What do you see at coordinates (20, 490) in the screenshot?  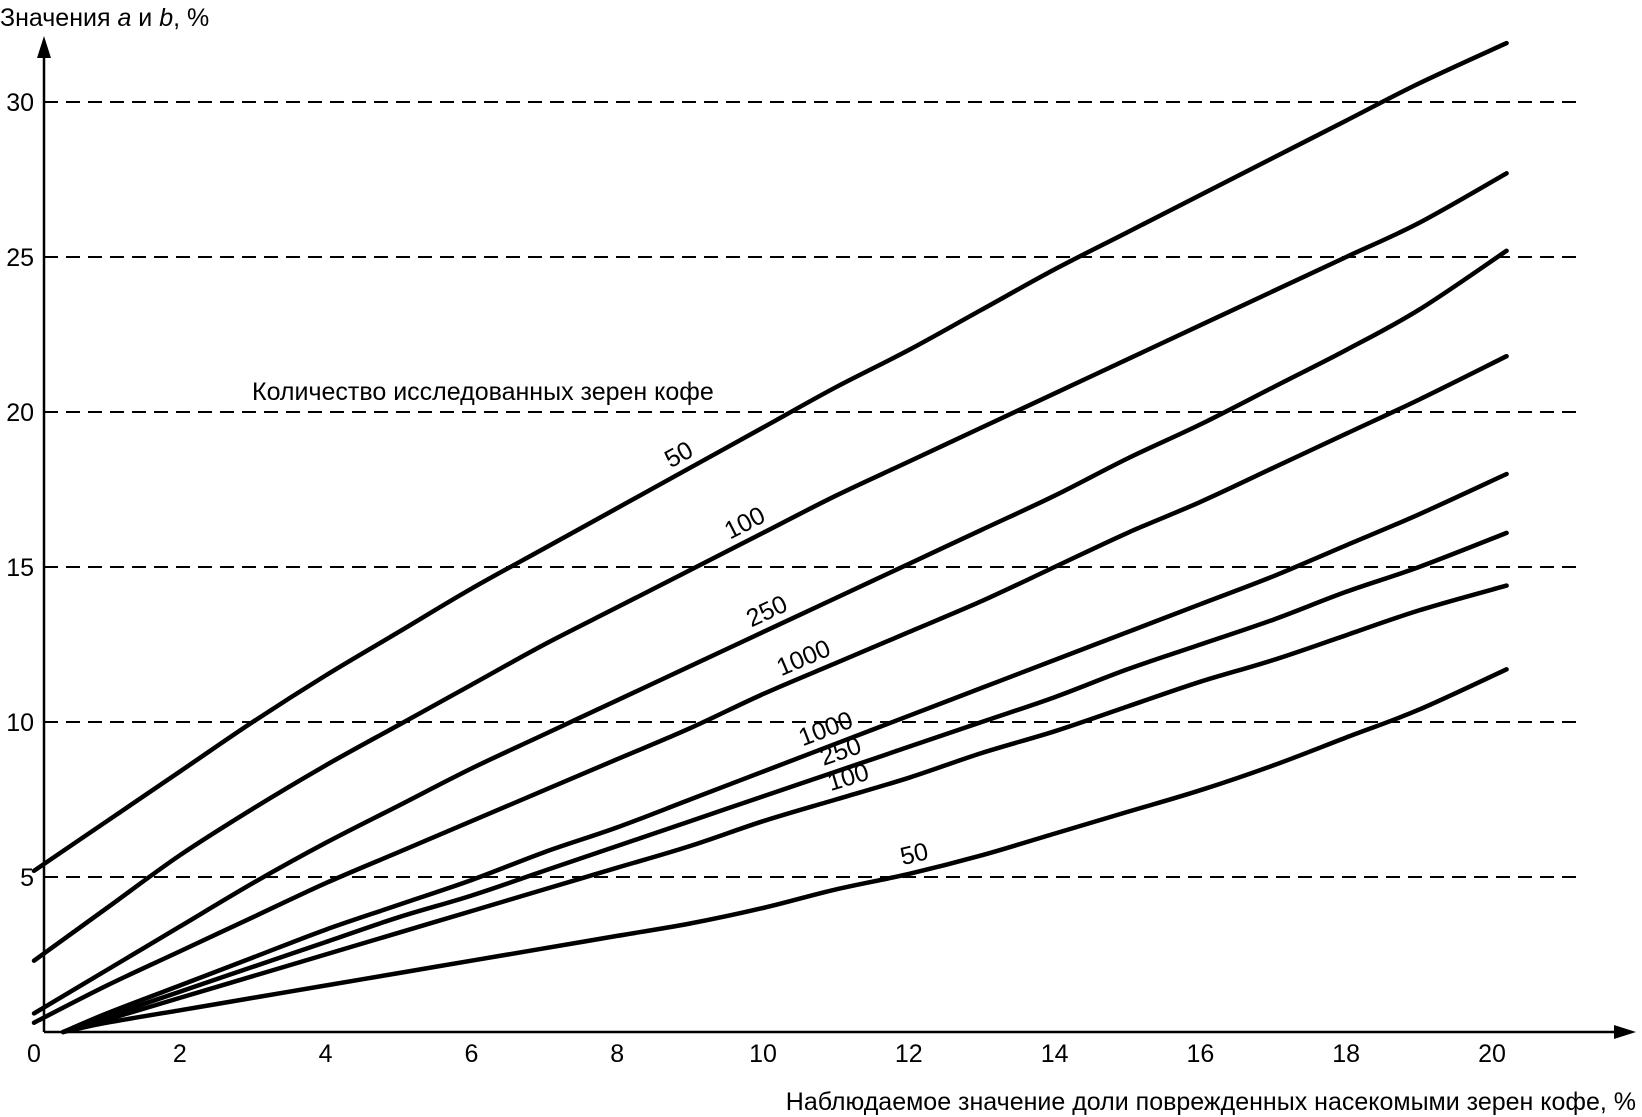 I see `y-tick-labels: 5 10 15 20 25 30` at bounding box center [20, 490].